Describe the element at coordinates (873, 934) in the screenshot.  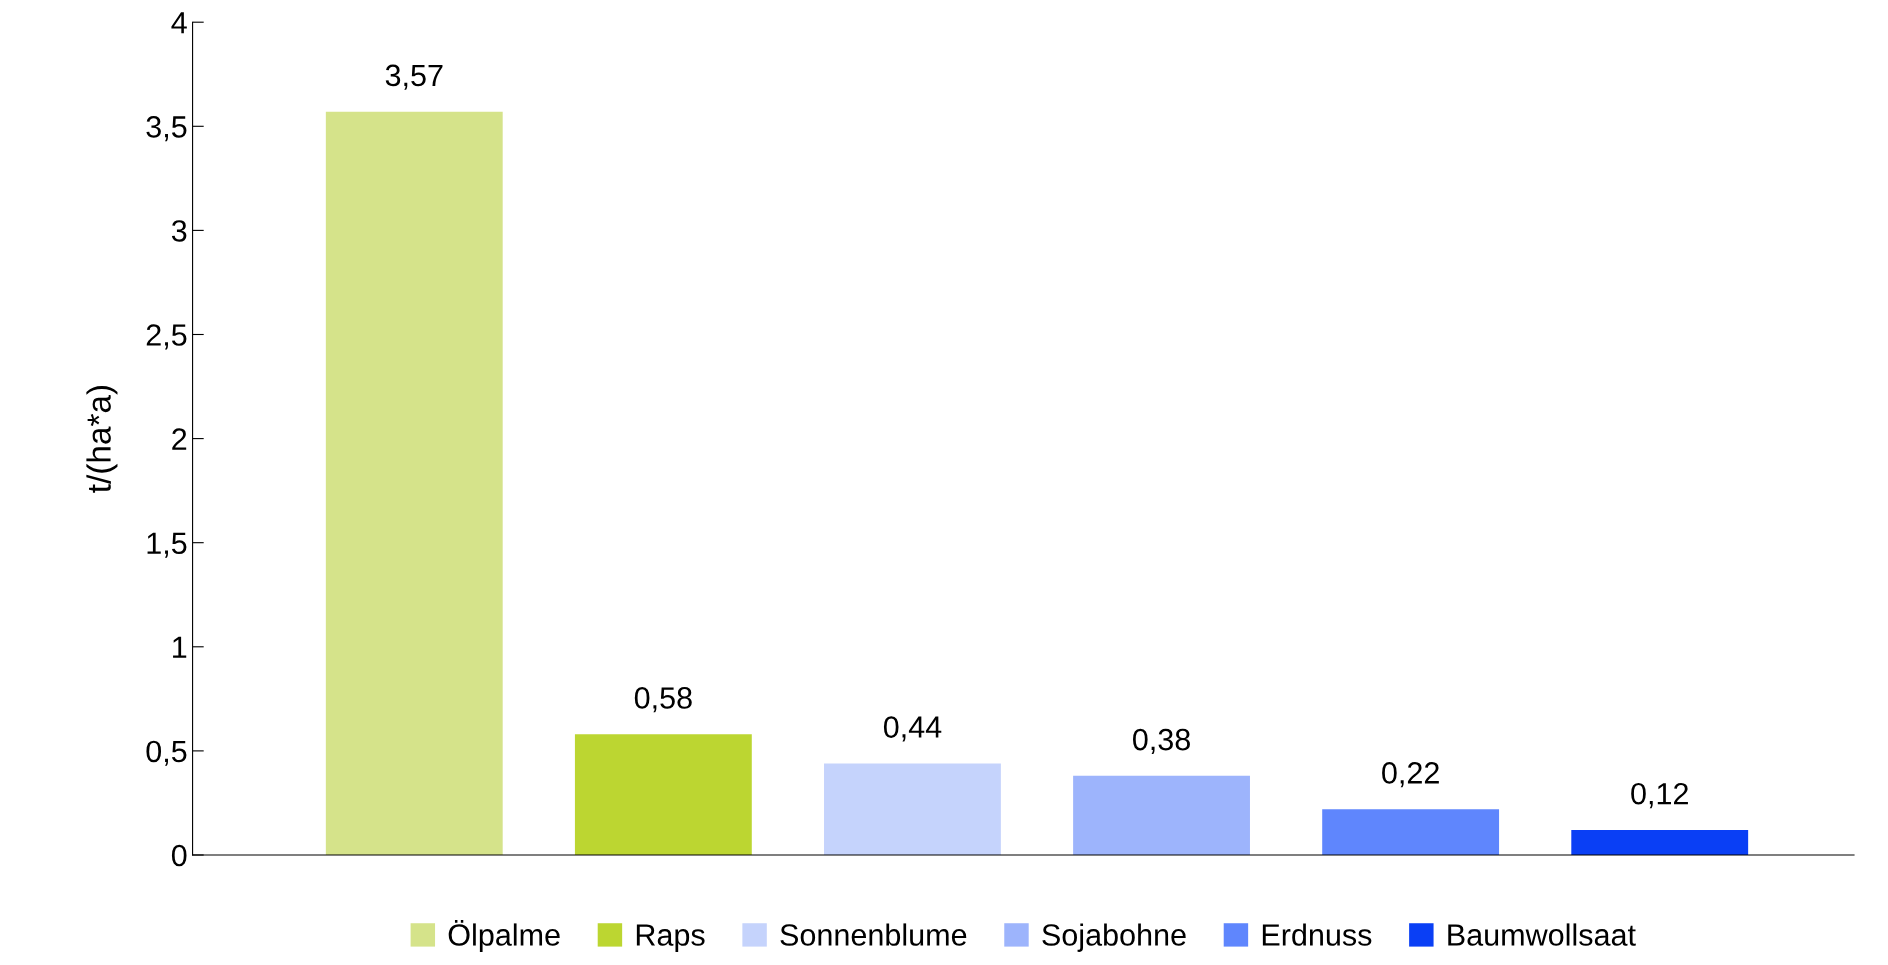
I see `legend-label: Sonnenblume` at that location.